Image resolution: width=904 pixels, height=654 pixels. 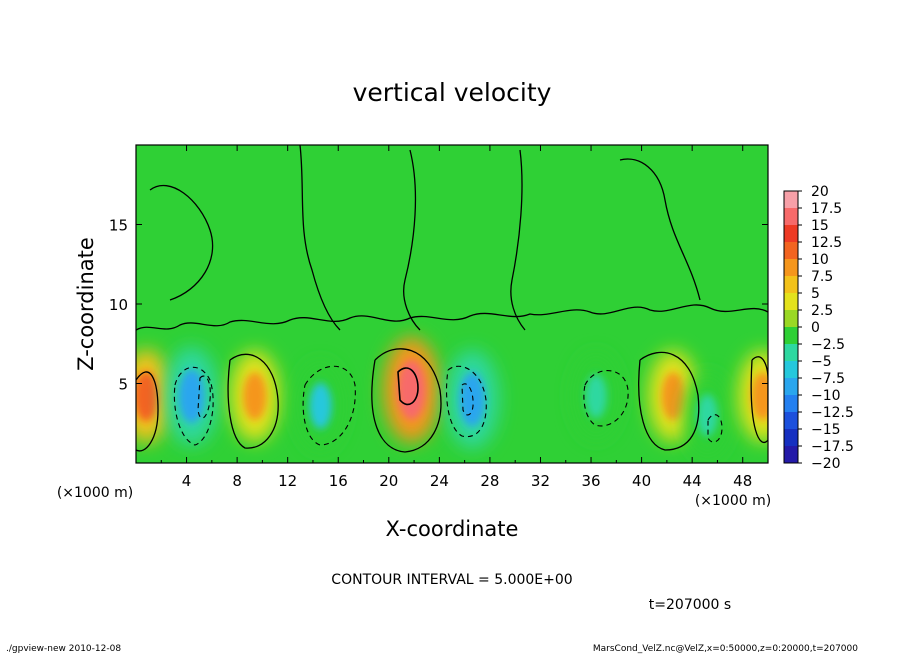 I want to click on x-tick-label: 48, so click(x=742, y=481).